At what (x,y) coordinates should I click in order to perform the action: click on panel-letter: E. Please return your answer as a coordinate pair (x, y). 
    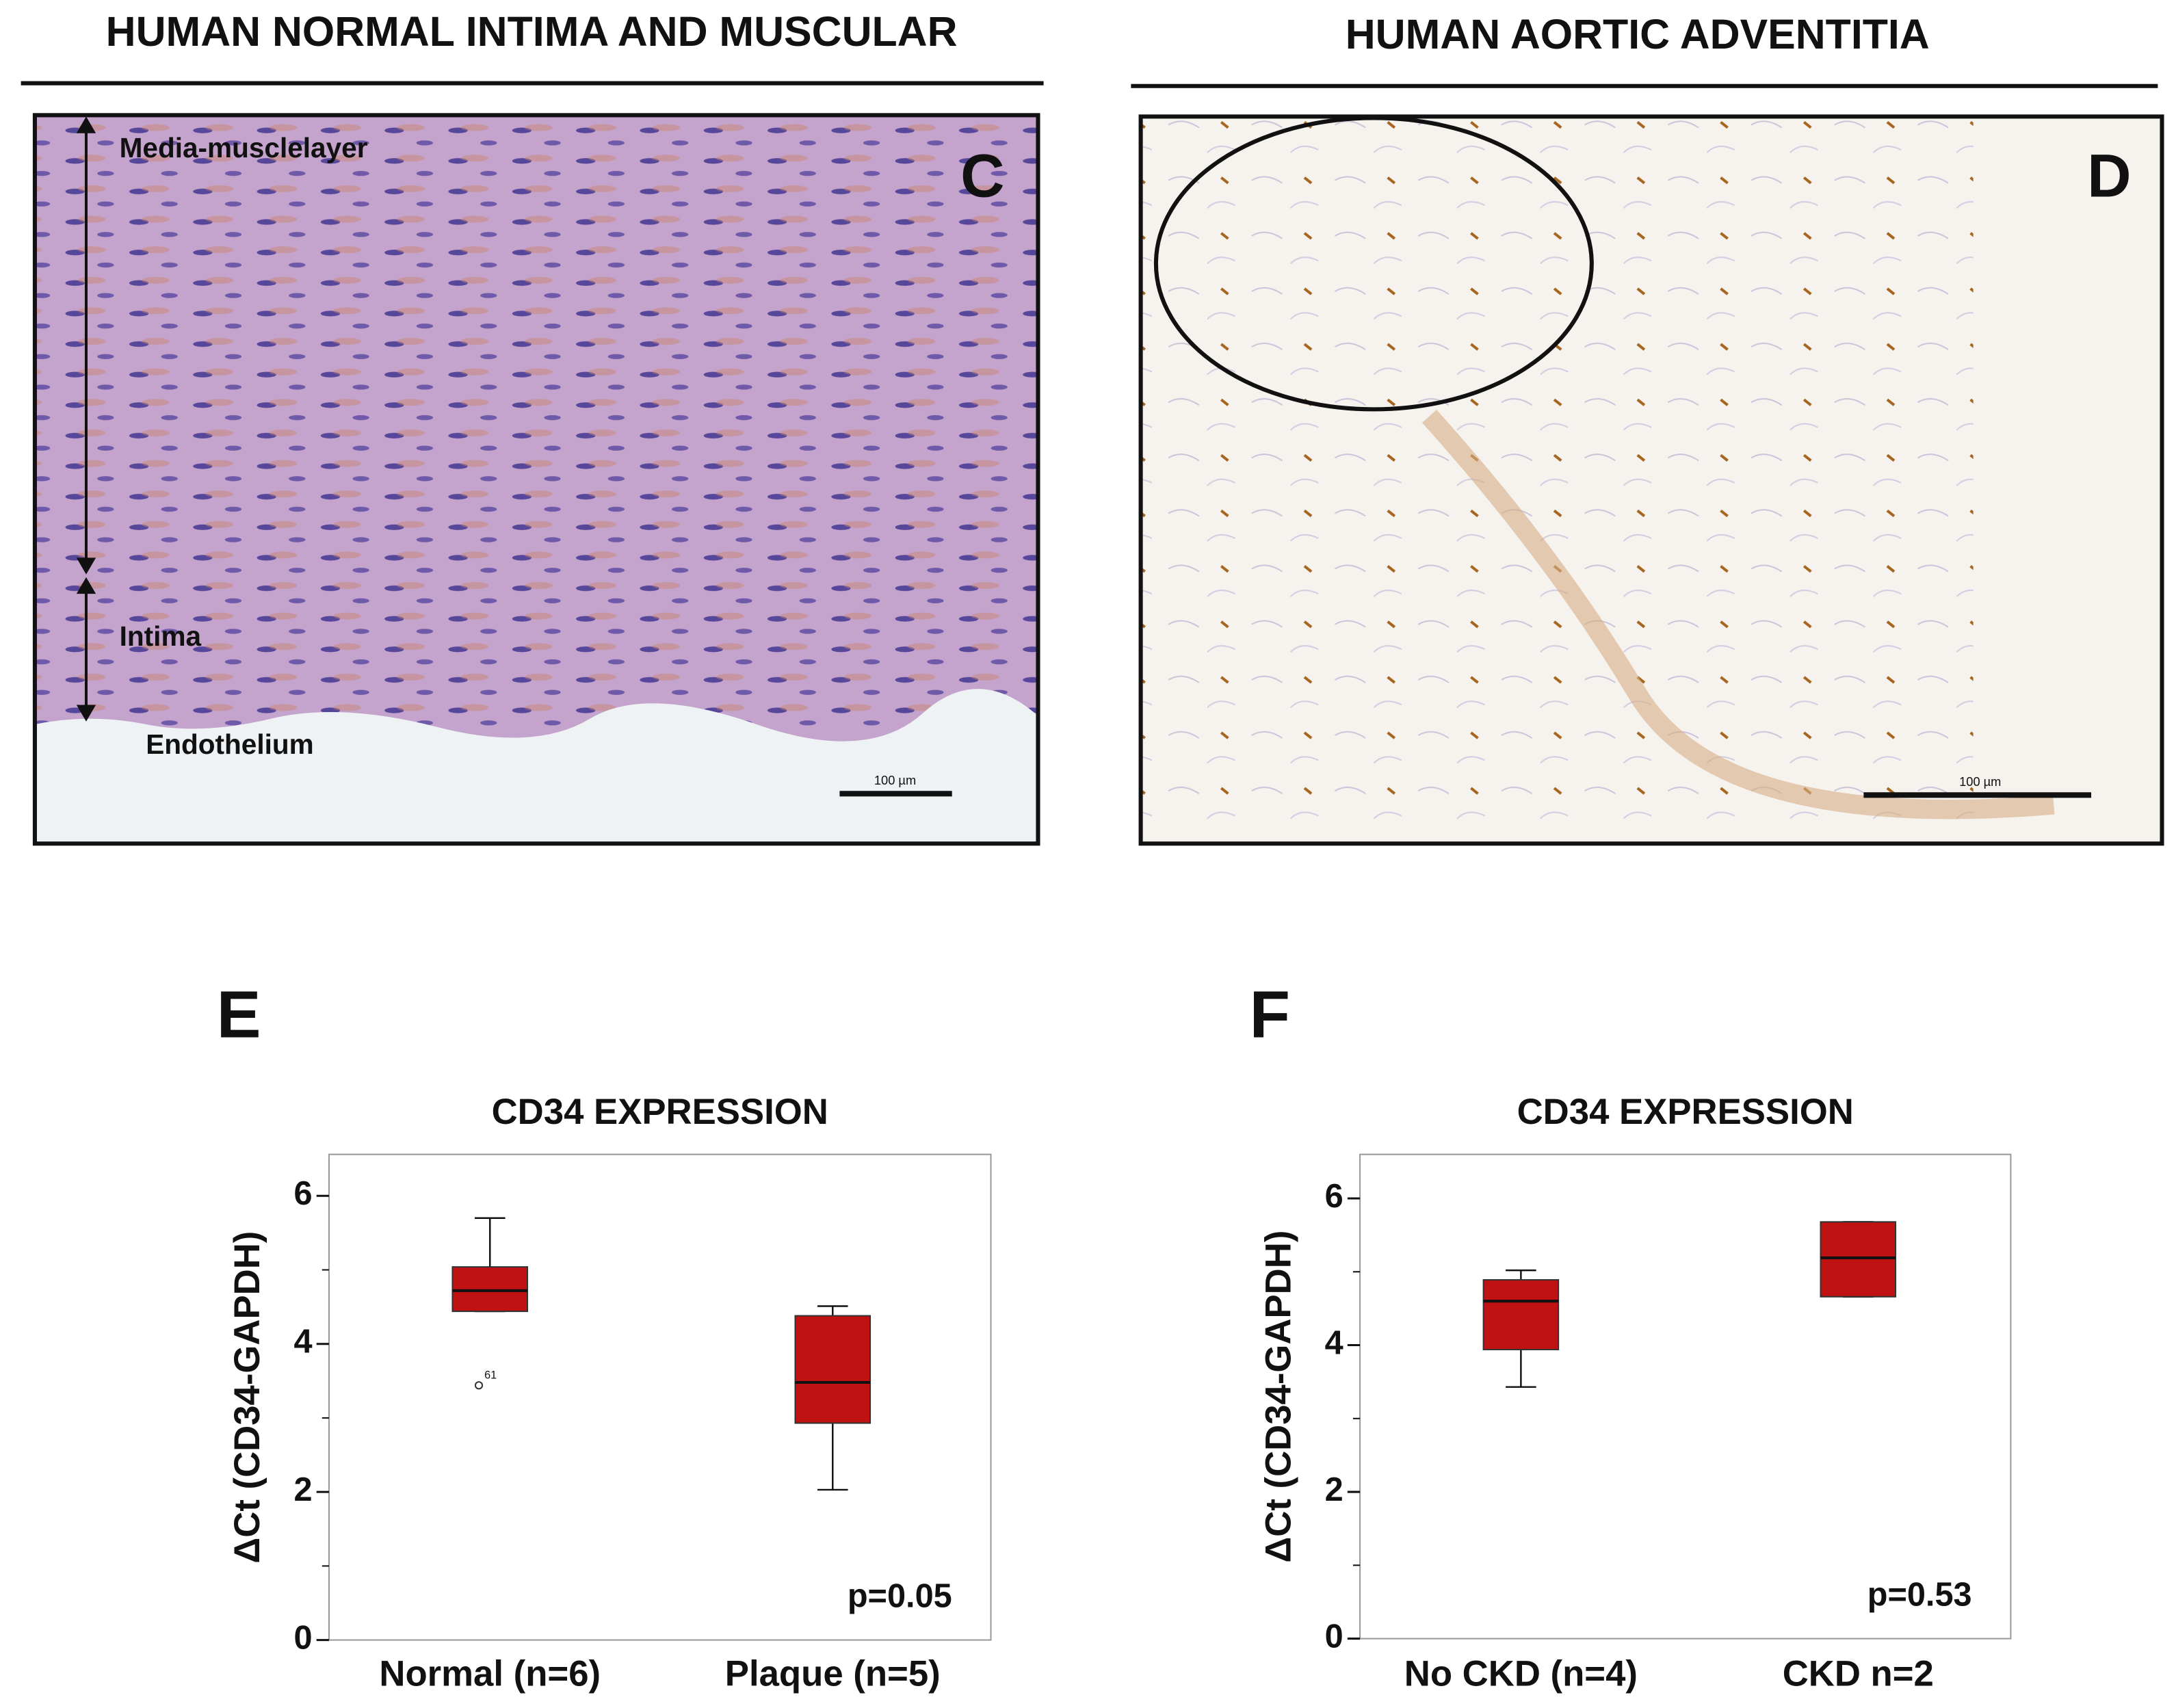
    Looking at the image, I should click on (239, 1014).